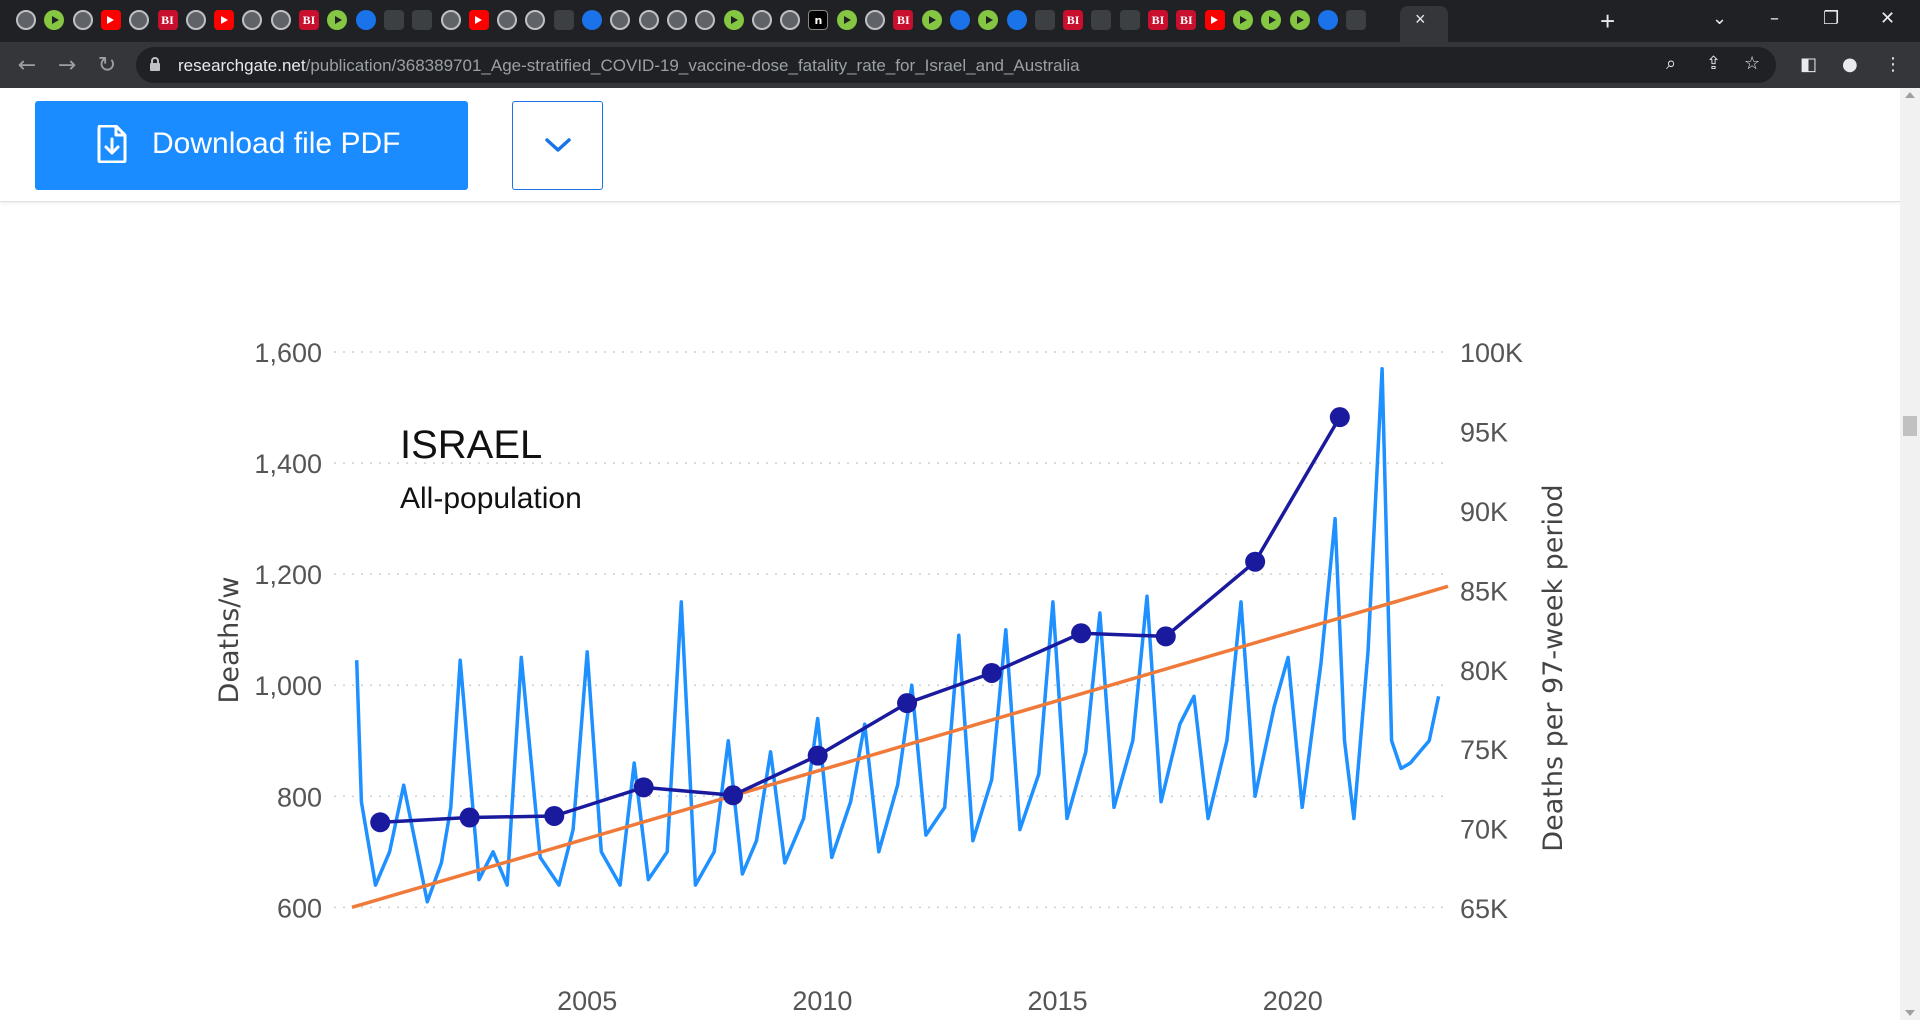  Describe the element at coordinates (1484, 750) in the screenshot. I see `y-right-tick-label: 75K` at that location.